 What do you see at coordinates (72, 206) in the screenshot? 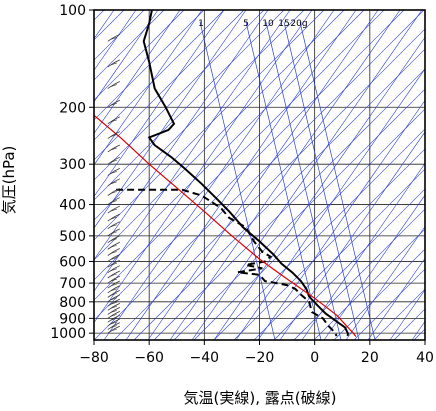
I see `y-tick-label: 400` at bounding box center [72, 206].